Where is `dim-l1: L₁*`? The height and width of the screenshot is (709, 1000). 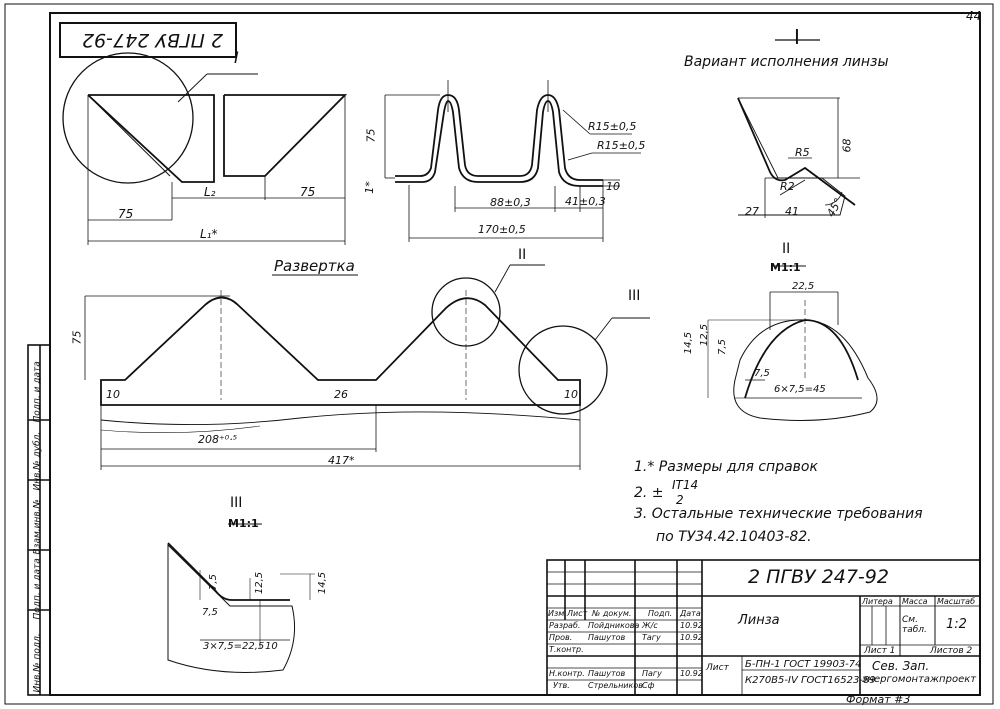 dim-l1: L₁* is located at coordinates (209, 234).